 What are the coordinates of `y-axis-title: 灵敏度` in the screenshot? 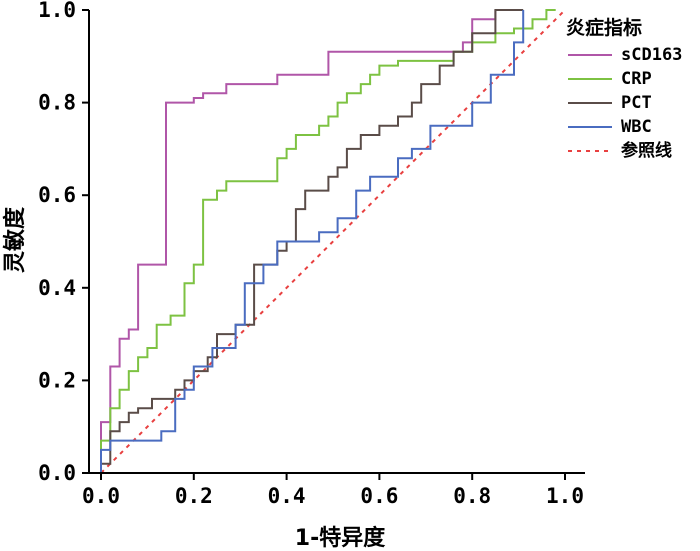 It's located at (15, 239).